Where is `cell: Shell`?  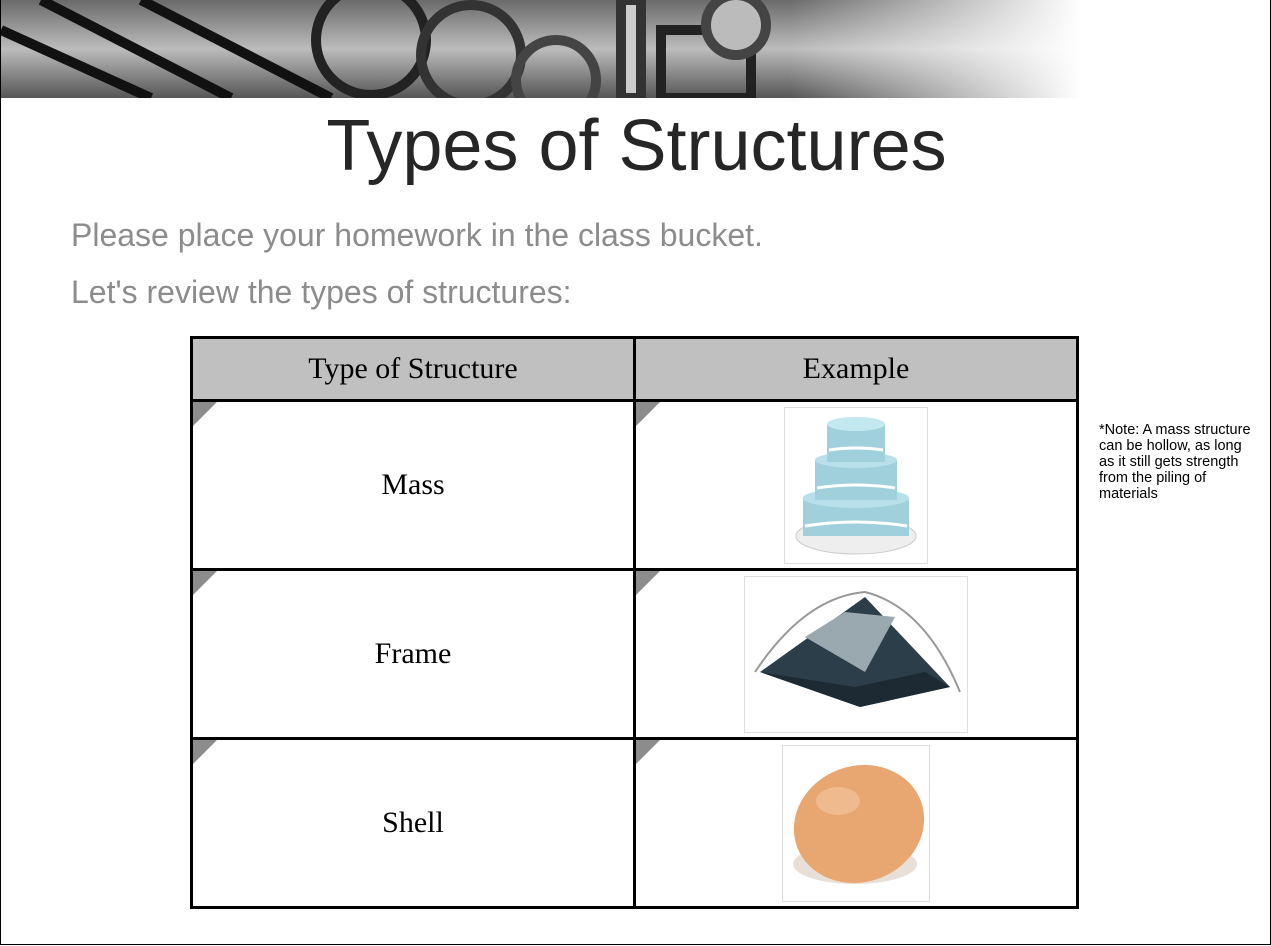
cell: Shell is located at coordinates (413, 823).